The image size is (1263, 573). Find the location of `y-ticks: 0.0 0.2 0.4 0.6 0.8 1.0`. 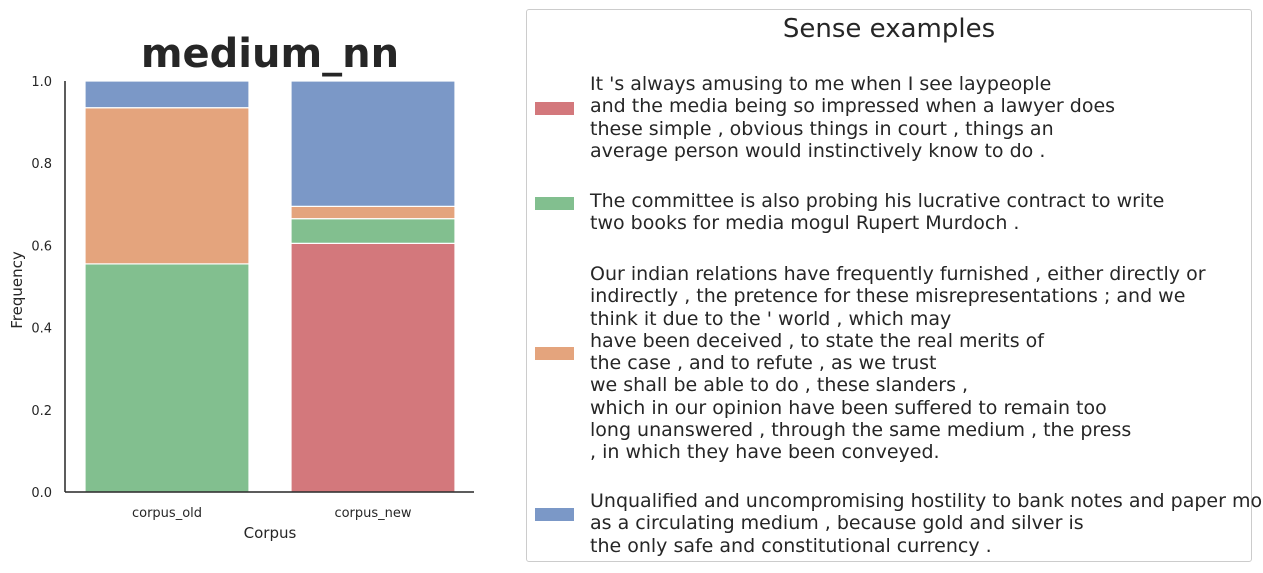

y-ticks: 0.0 0.2 0.4 0.6 0.8 1.0 is located at coordinates (41, 288).